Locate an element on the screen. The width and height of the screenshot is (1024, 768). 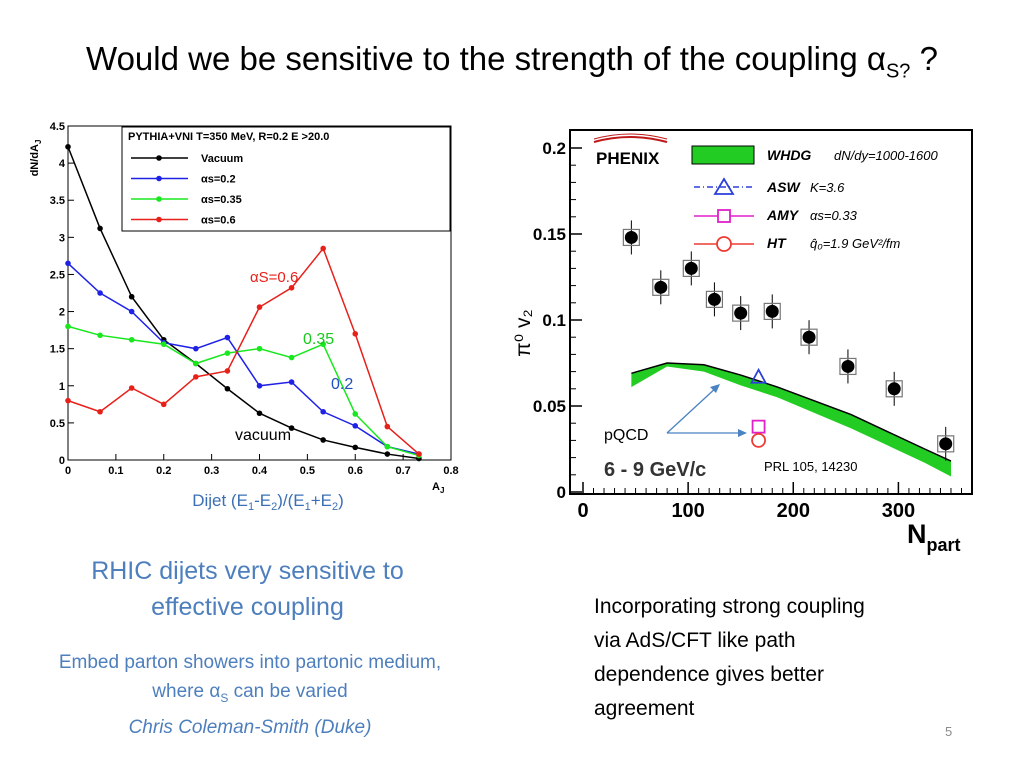
x-tick-label: 0.4 is located at coordinates (260, 471).